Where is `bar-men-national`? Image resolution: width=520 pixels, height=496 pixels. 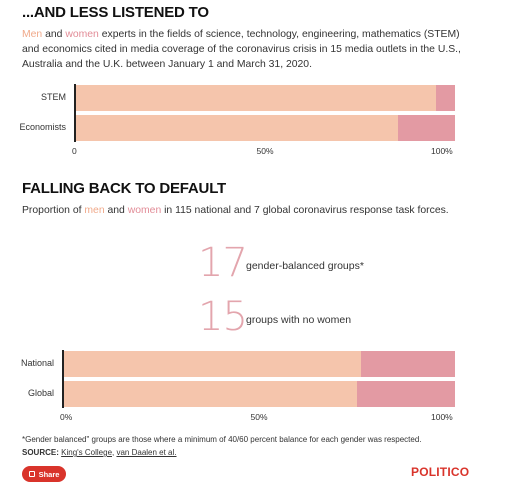
bar-men-national is located at coordinates (213, 364).